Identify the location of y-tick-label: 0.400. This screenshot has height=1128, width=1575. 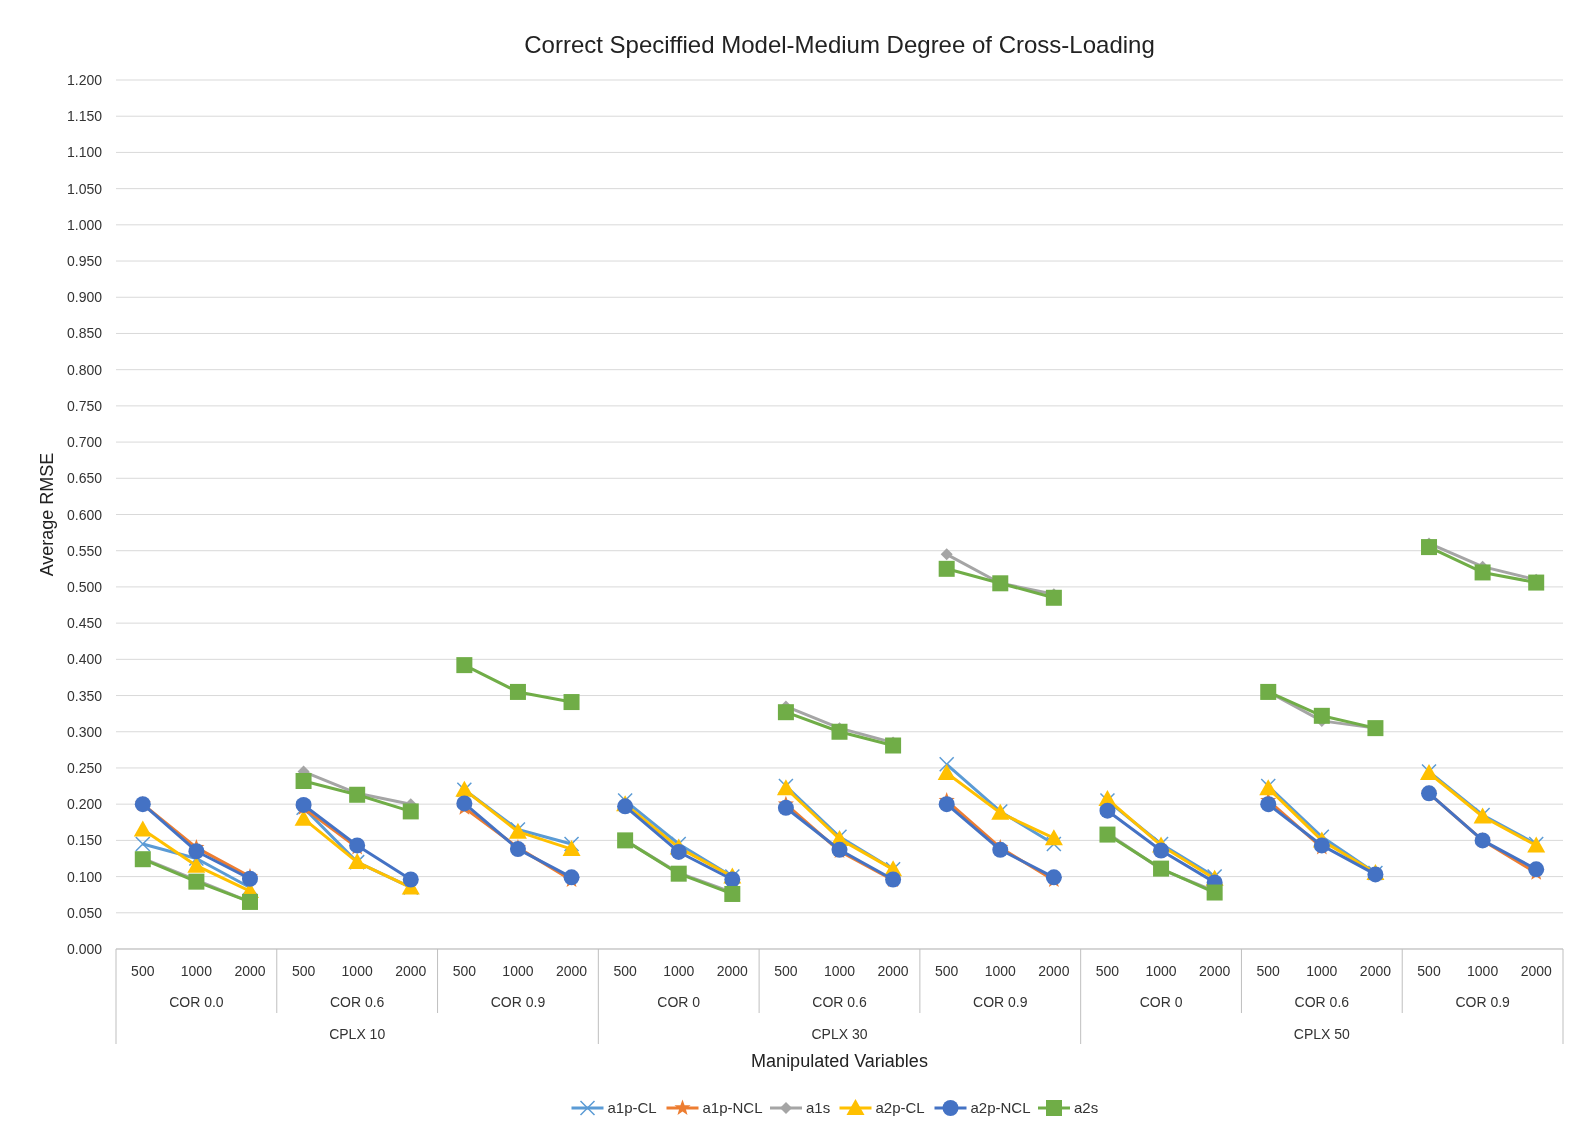
(84, 659).